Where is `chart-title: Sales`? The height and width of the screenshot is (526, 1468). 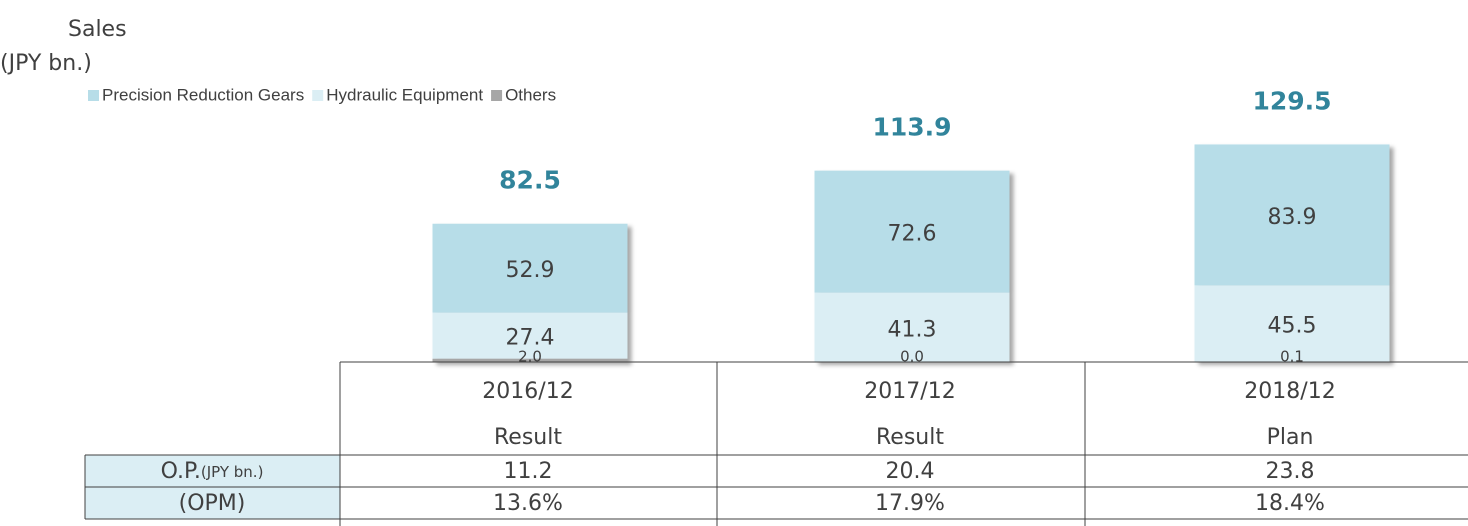
chart-title: Sales is located at coordinates (97, 29).